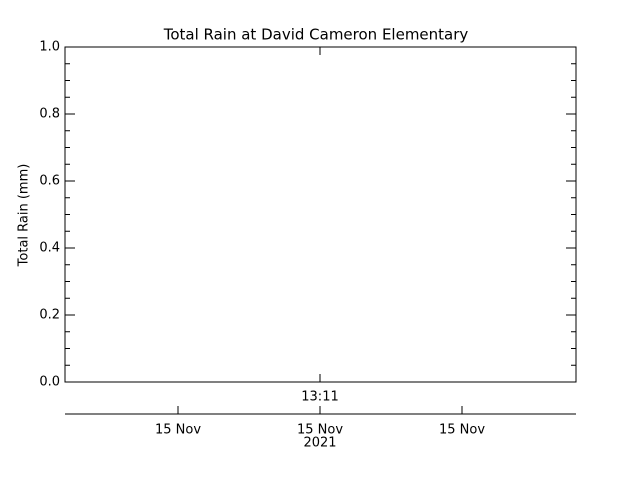  I want to click on y-tick-label: 1.0, so click(49, 47).